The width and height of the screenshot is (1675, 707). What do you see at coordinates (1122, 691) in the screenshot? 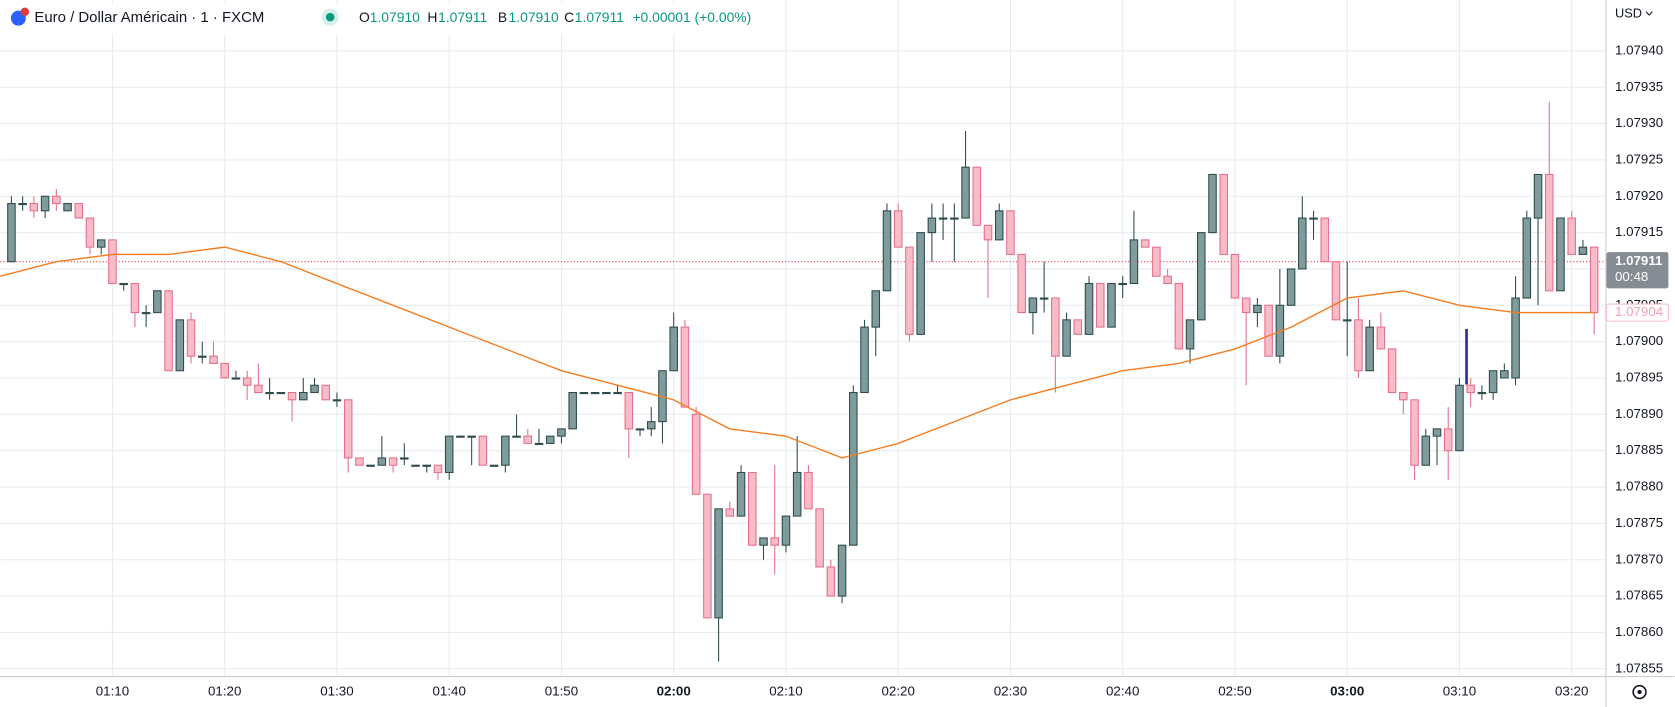
I see `x-tick-label: 02:40` at bounding box center [1122, 691].